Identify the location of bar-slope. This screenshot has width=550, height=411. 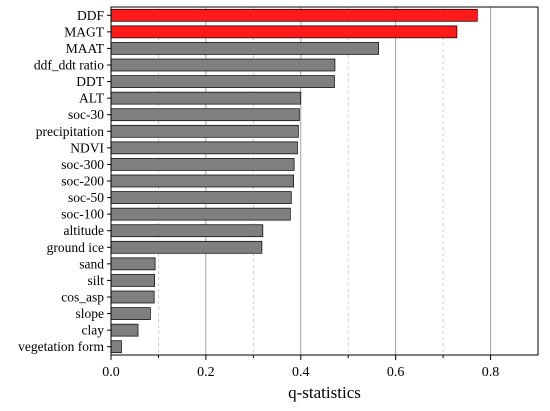
(130, 313).